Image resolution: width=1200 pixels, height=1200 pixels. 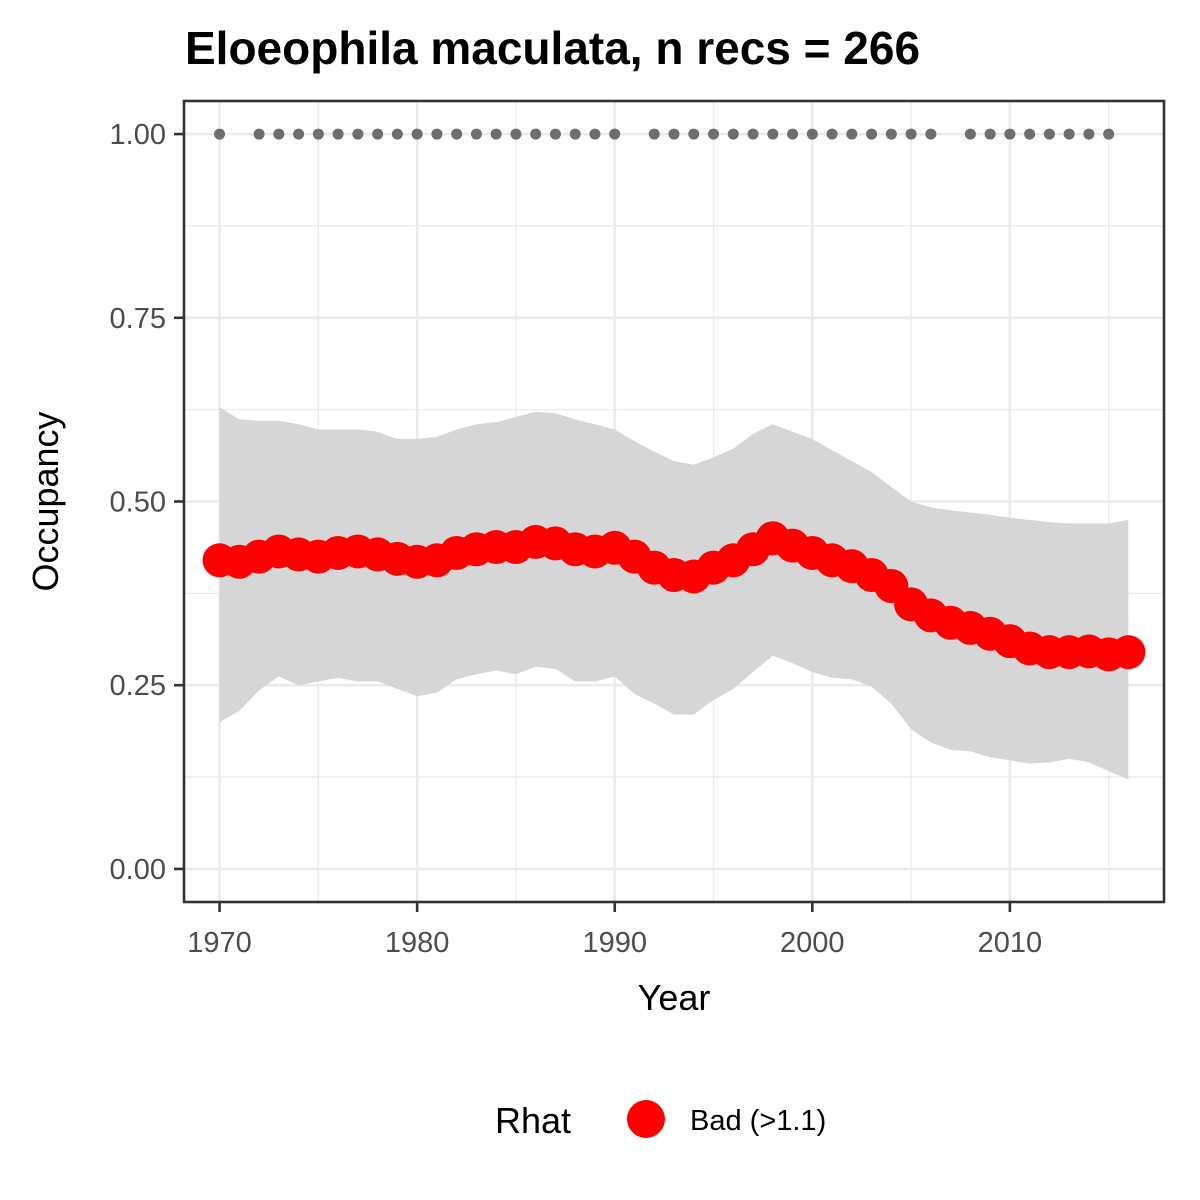 What do you see at coordinates (138, 870) in the screenshot?
I see `y-tick-label: 0.00` at bounding box center [138, 870].